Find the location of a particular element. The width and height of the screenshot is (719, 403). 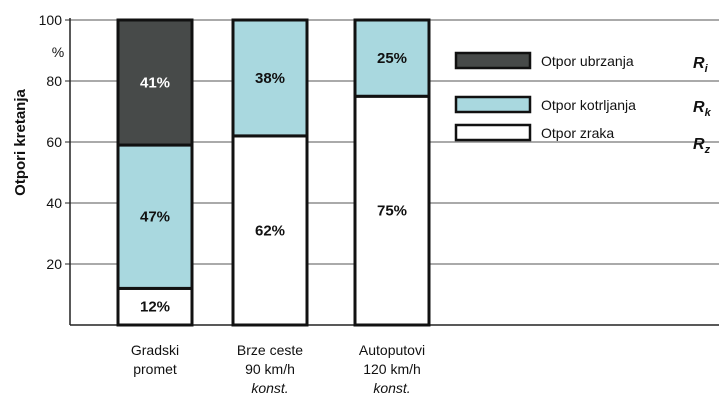

legend-label: Otpor zraka is located at coordinates (577, 133).